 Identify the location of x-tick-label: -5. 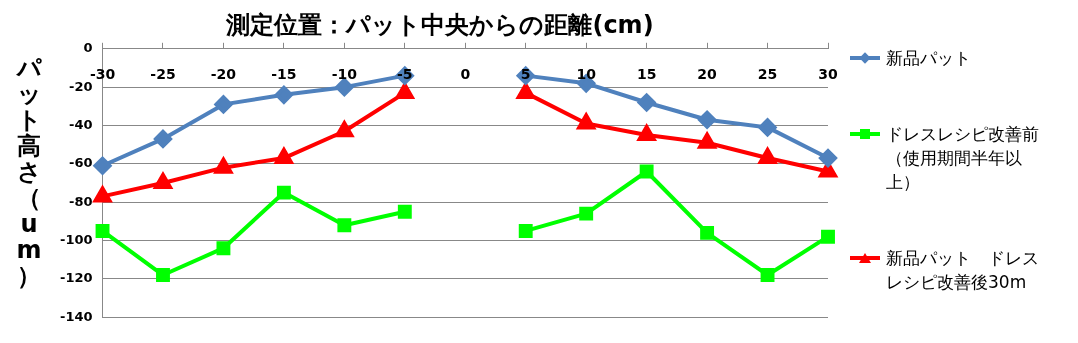
(405, 74).